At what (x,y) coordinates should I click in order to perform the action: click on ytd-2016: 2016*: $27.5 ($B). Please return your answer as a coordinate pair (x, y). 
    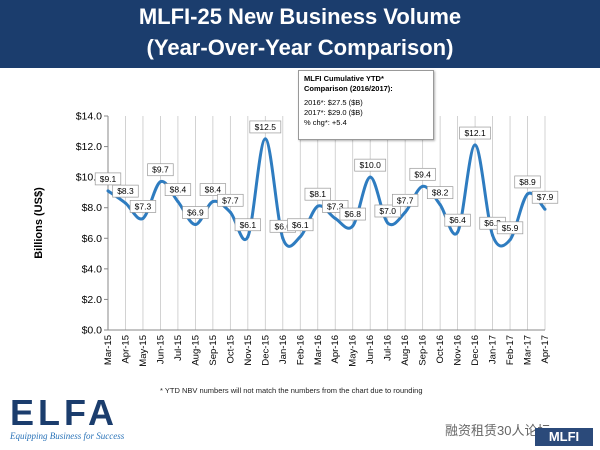
    Looking at the image, I should click on (333, 102).